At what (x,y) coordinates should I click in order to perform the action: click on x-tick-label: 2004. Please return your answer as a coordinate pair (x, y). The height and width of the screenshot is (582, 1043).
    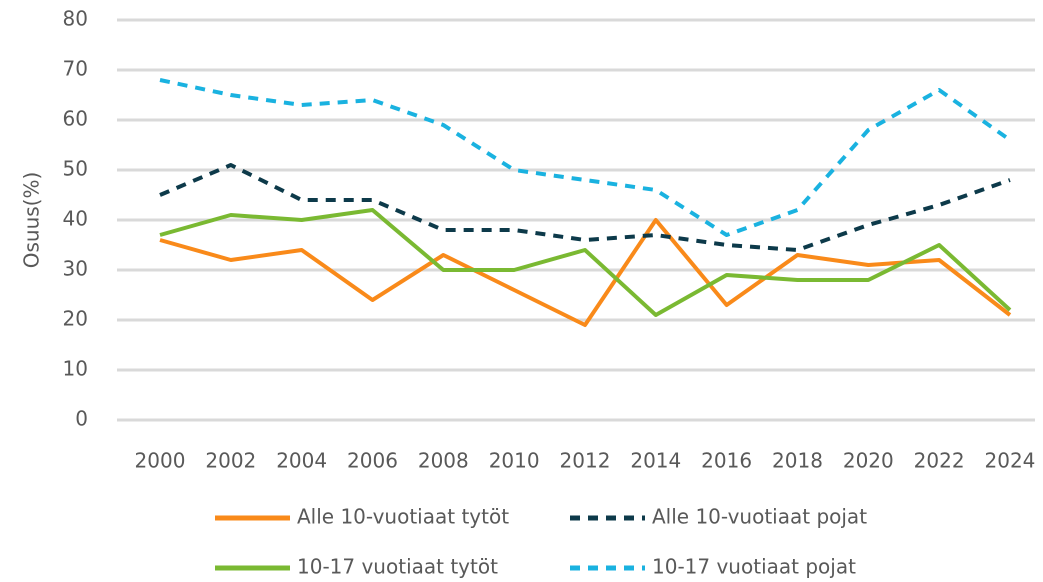
    Looking at the image, I should click on (301, 461).